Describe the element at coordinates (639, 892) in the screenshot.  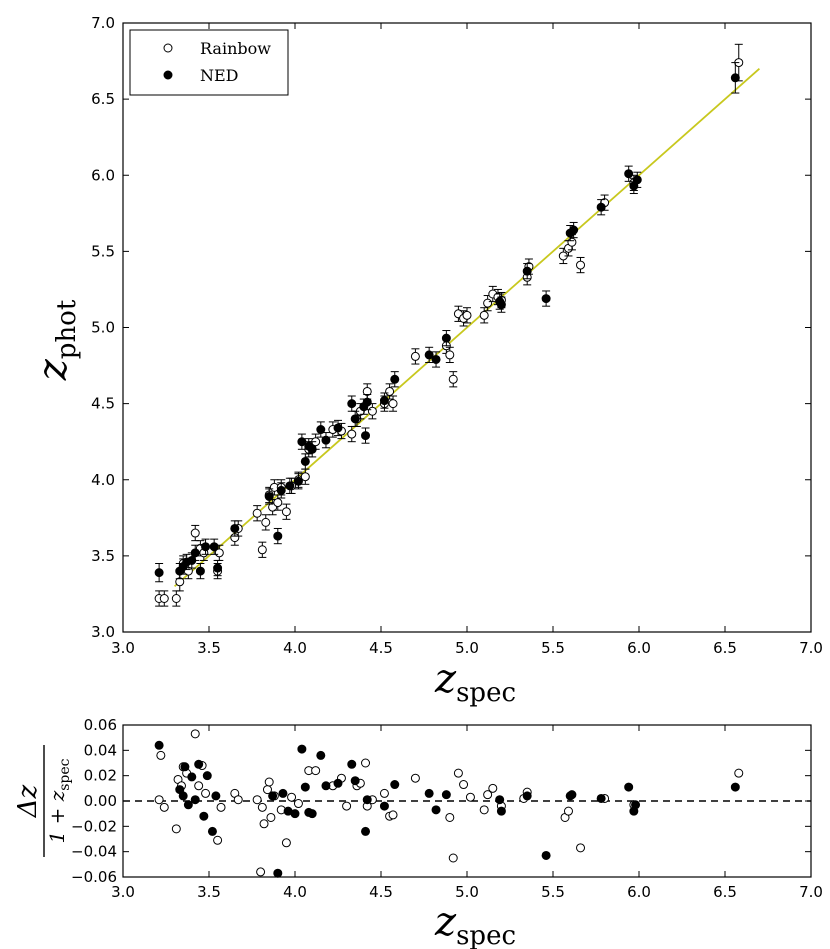
I see `bottom-xtick-label: 6.0` at that location.